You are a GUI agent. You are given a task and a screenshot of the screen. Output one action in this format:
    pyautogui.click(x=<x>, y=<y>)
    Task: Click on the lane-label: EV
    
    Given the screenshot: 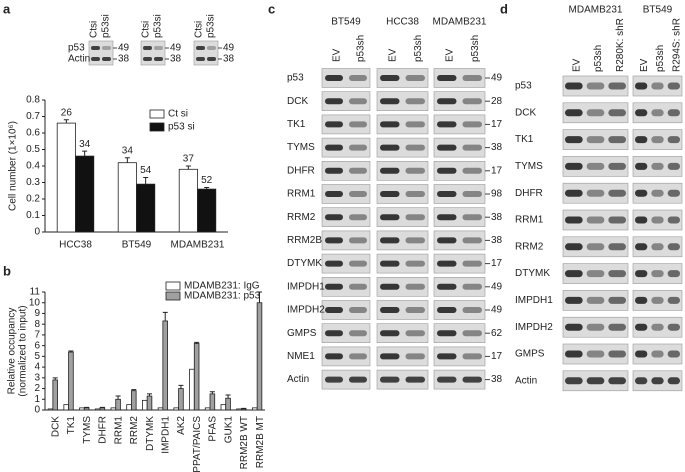 What is the action you would take?
    pyautogui.click(x=392, y=55)
    